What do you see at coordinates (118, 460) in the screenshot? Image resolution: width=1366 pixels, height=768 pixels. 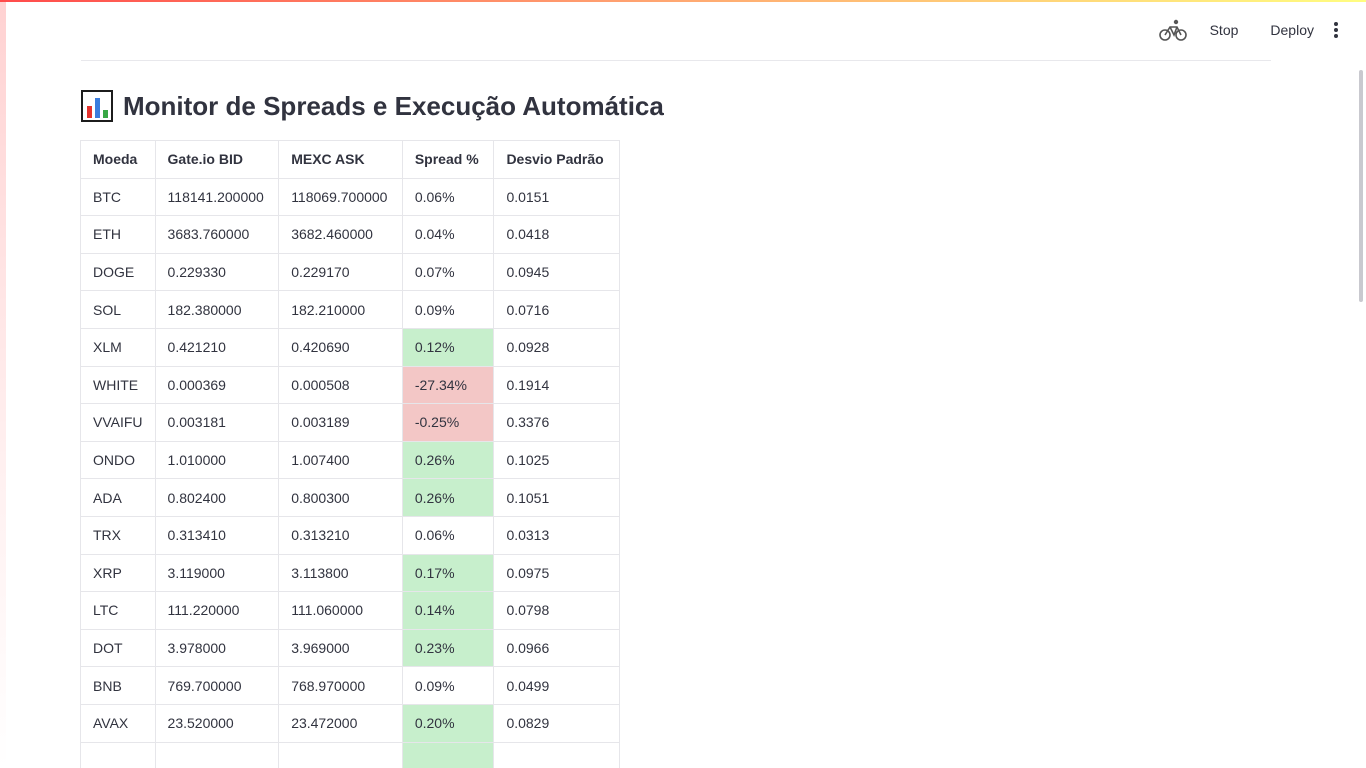 I see `cell-coin: ONDO` at bounding box center [118, 460].